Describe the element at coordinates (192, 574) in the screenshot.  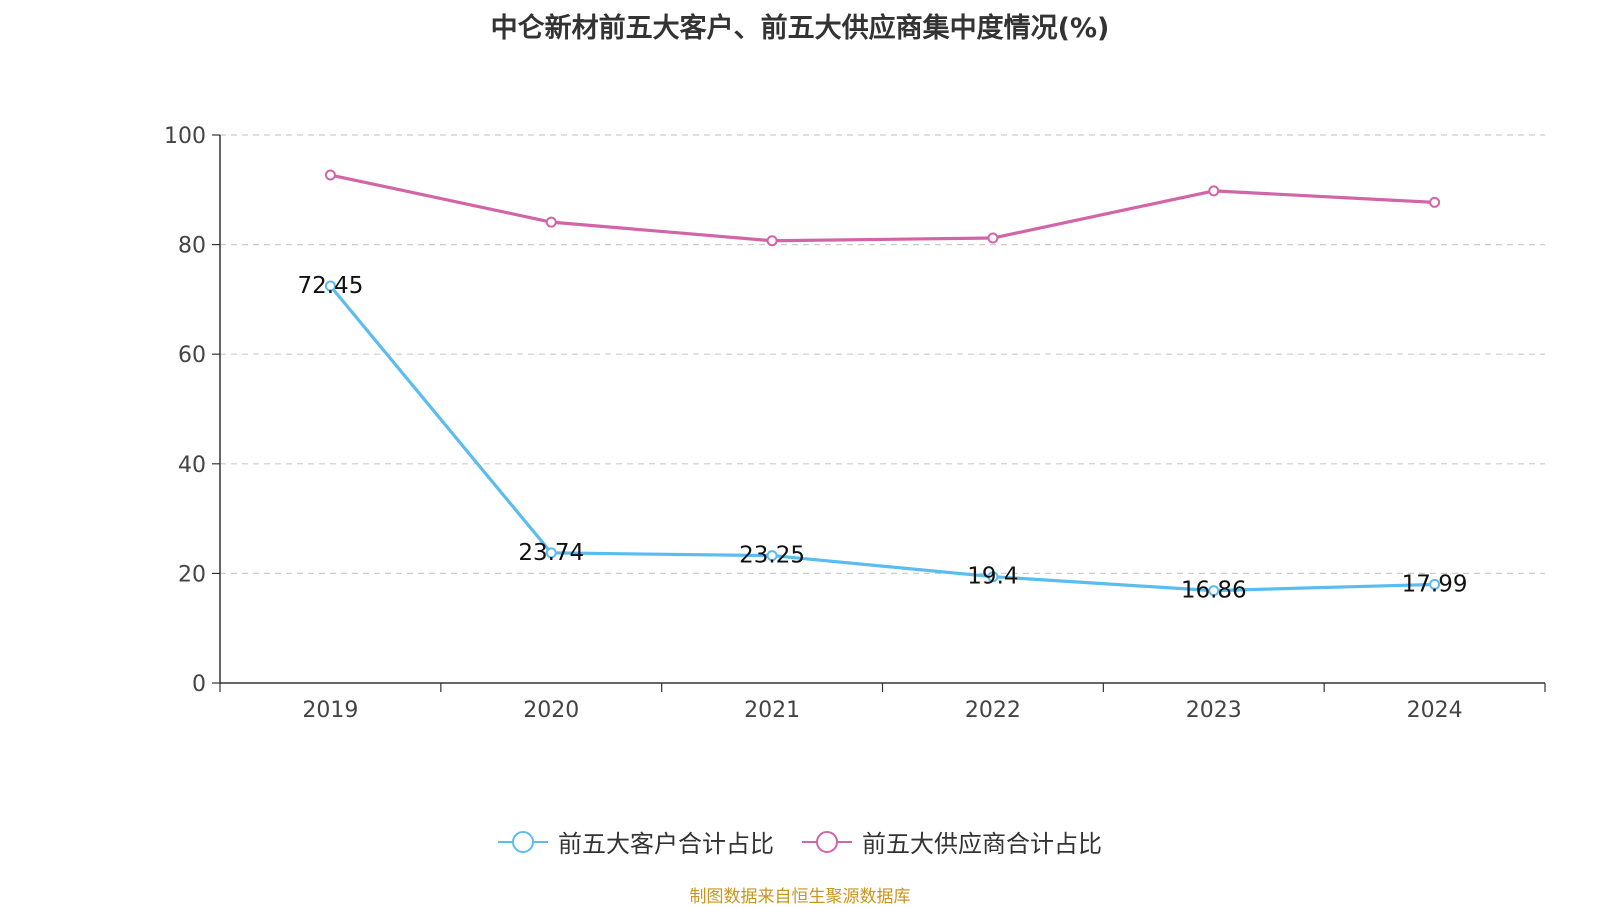
I see `y-tick-label: 20` at that location.